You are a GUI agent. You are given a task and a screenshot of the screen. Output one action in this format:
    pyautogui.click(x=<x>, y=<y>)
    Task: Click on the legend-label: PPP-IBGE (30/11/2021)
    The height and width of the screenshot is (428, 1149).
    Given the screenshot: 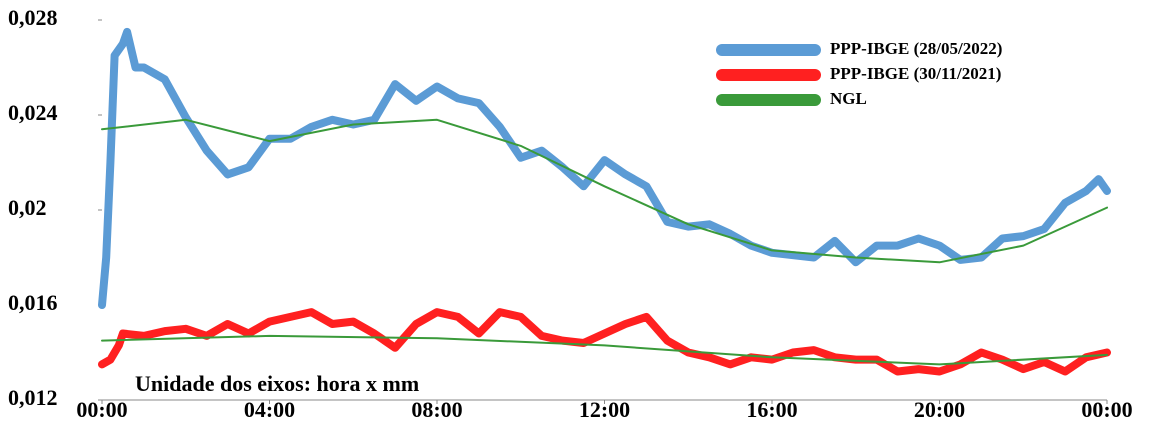 What is the action you would take?
    pyautogui.click(x=915, y=73)
    